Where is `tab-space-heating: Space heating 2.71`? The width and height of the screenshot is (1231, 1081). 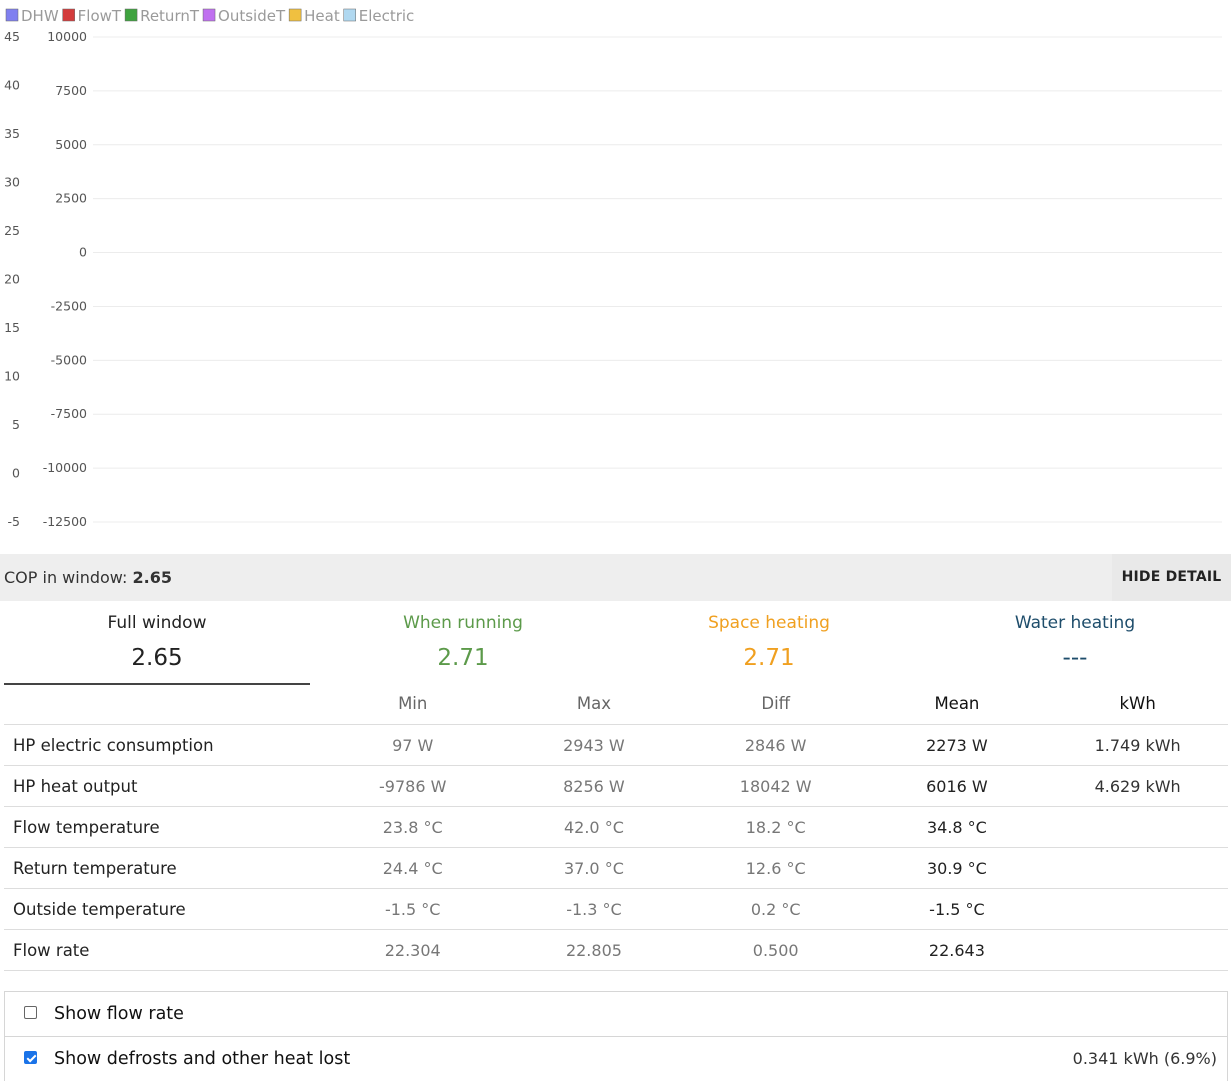
tab-space-heating: Space heating 2.71 is located at coordinates (769, 643).